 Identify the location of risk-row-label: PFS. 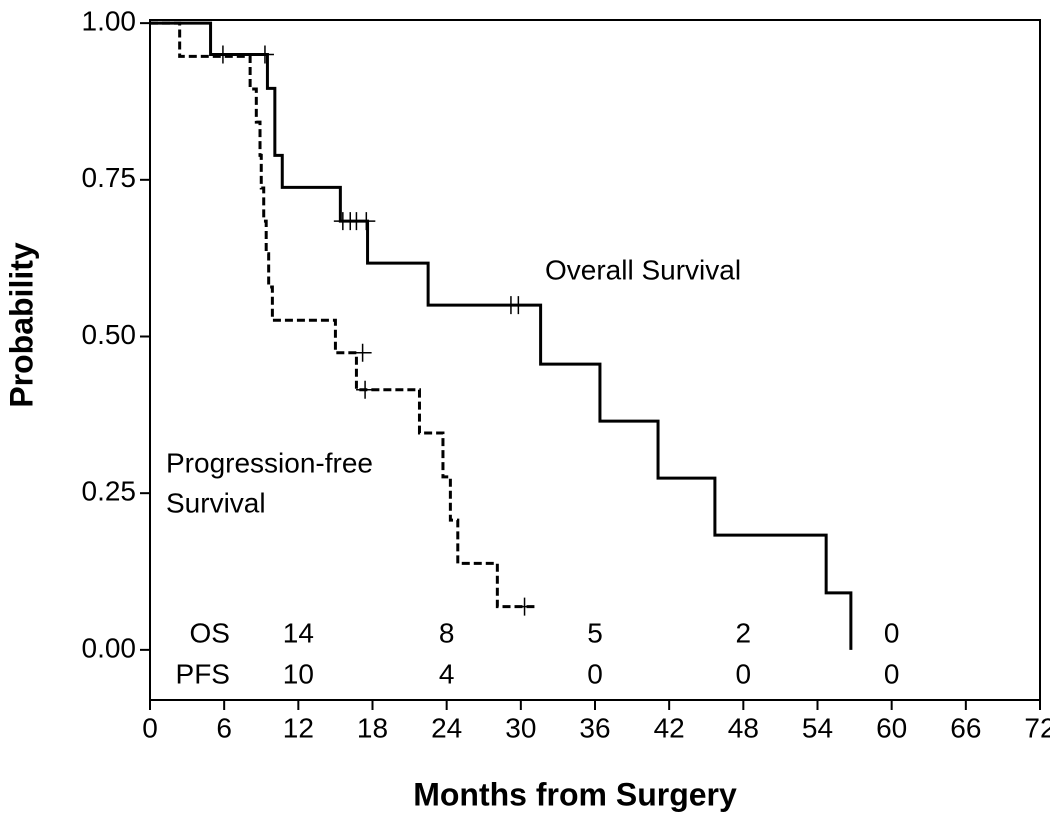
(203, 673).